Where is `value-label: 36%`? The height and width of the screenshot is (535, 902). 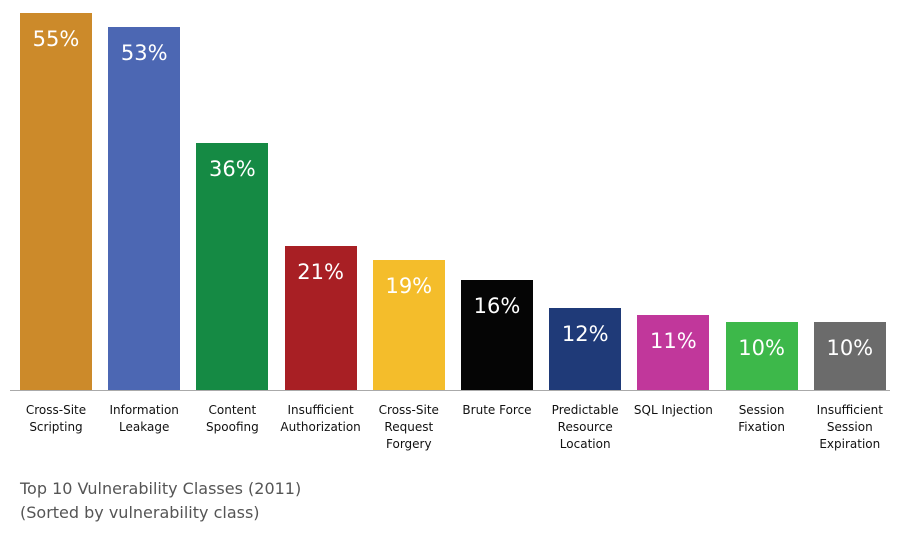 value-label: 36% is located at coordinates (232, 169).